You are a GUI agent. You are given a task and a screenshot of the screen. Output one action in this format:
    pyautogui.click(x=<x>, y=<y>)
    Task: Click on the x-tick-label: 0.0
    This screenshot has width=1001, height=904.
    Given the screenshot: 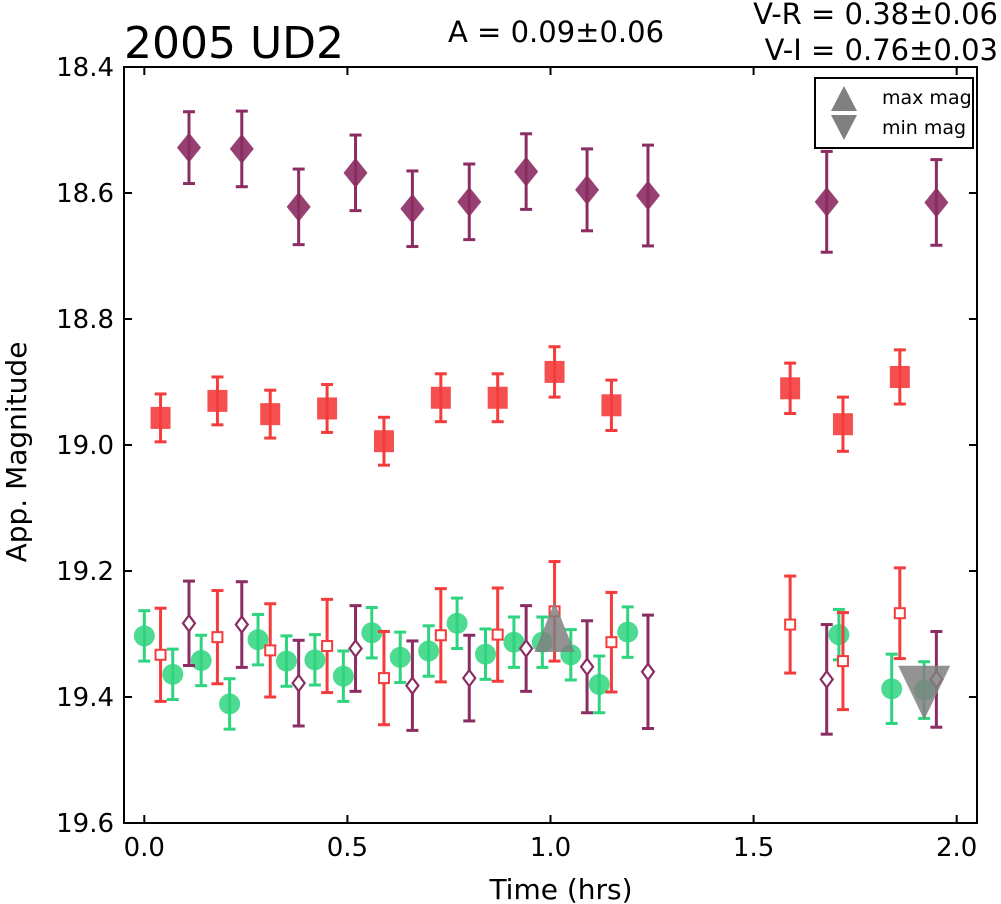 What is the action you would take?
    pyautogui.click(x=144, y=848)
    